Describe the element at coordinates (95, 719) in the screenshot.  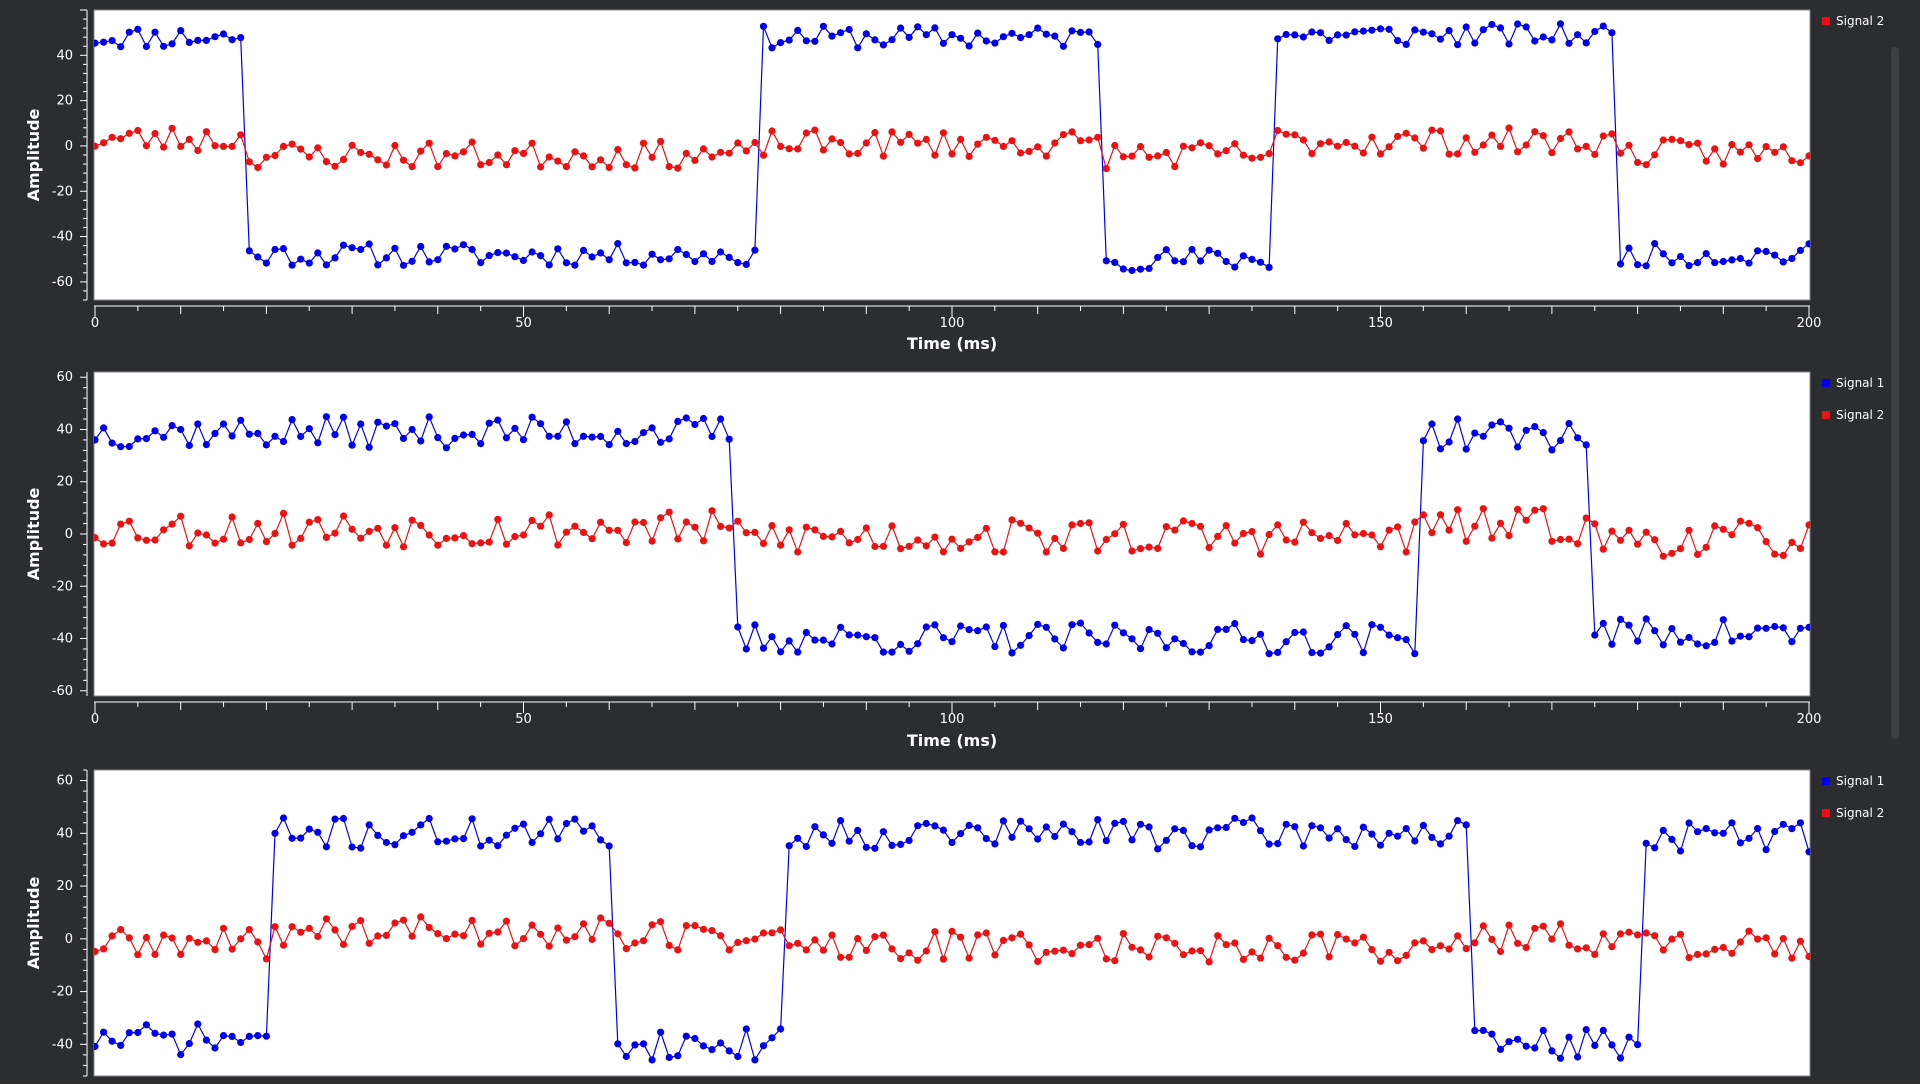
I see `x-tick-label: 0` at that location.